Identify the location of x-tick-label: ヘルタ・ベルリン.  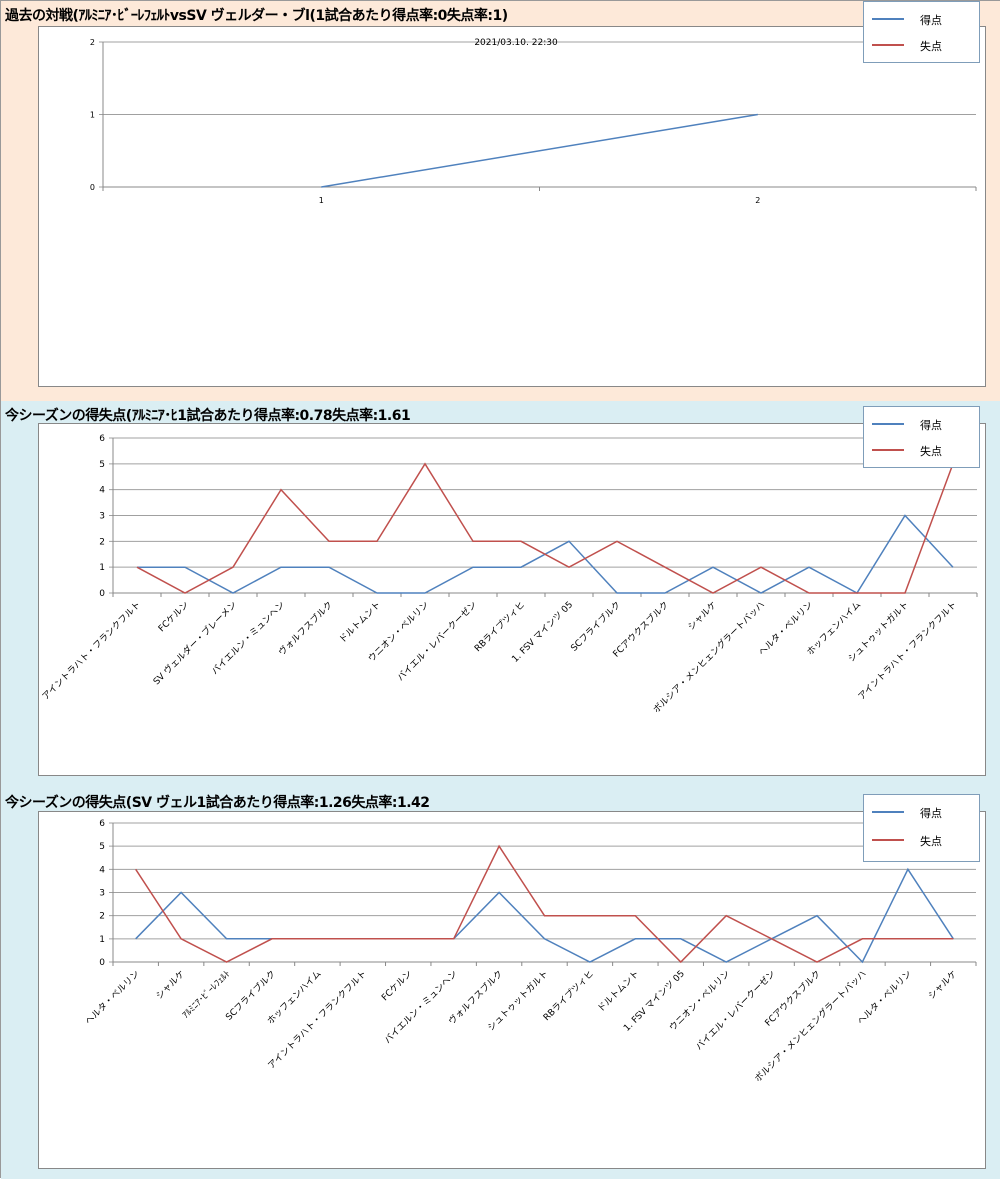
(112, 997).